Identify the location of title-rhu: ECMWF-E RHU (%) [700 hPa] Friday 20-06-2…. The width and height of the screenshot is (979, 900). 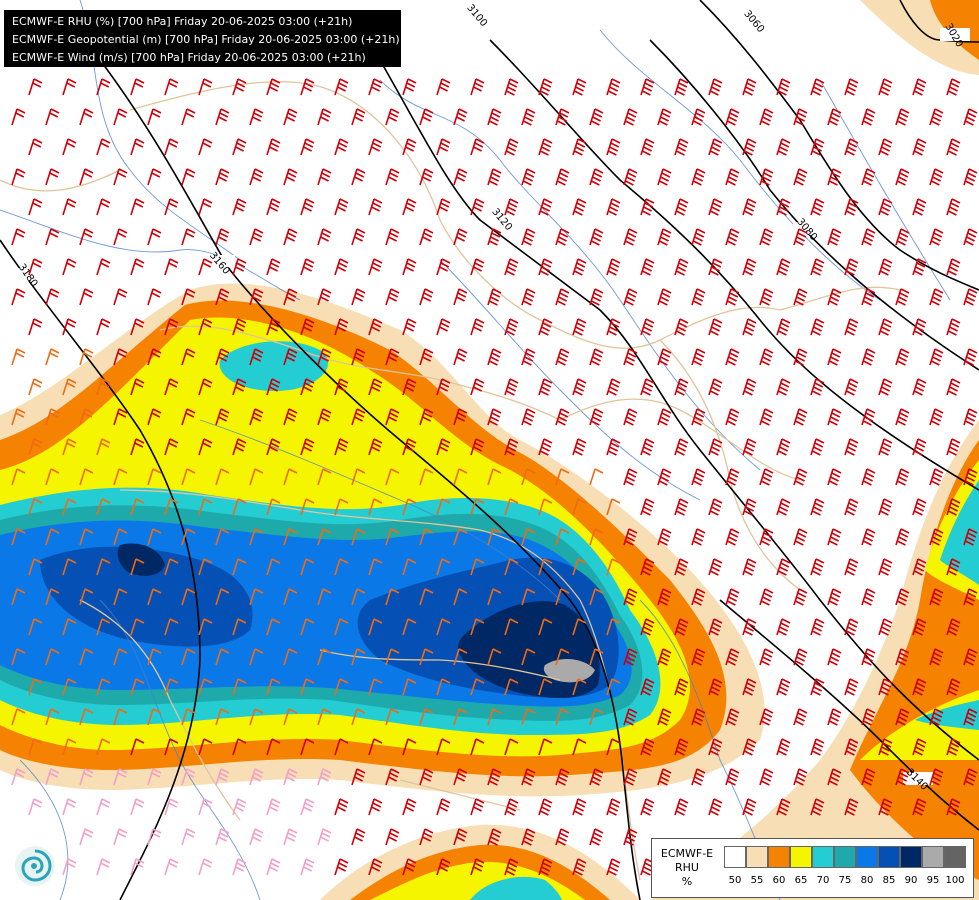
(182, 21).